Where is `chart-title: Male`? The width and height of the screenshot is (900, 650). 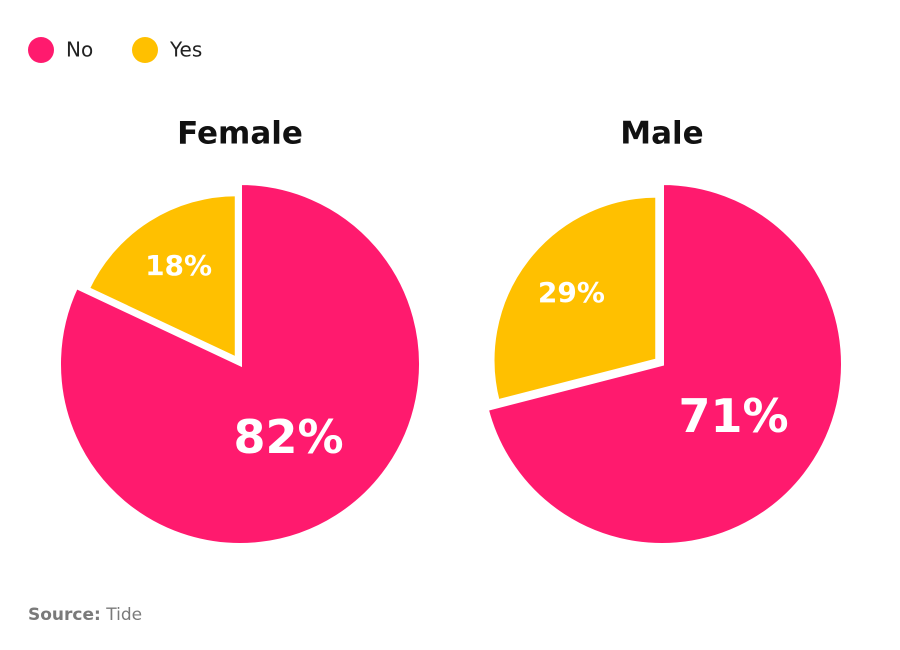
chart-title: Male is located at coordinates (661, 134).